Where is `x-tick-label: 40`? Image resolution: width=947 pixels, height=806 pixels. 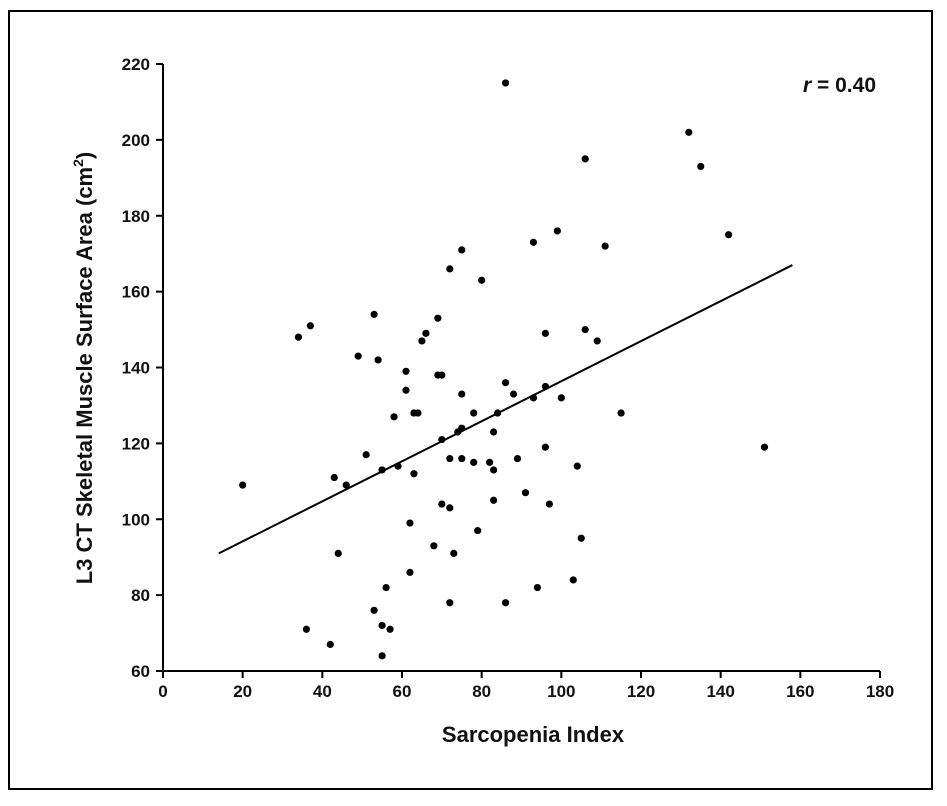 x-tick-label: 40 is located at coordinates (322, 691).